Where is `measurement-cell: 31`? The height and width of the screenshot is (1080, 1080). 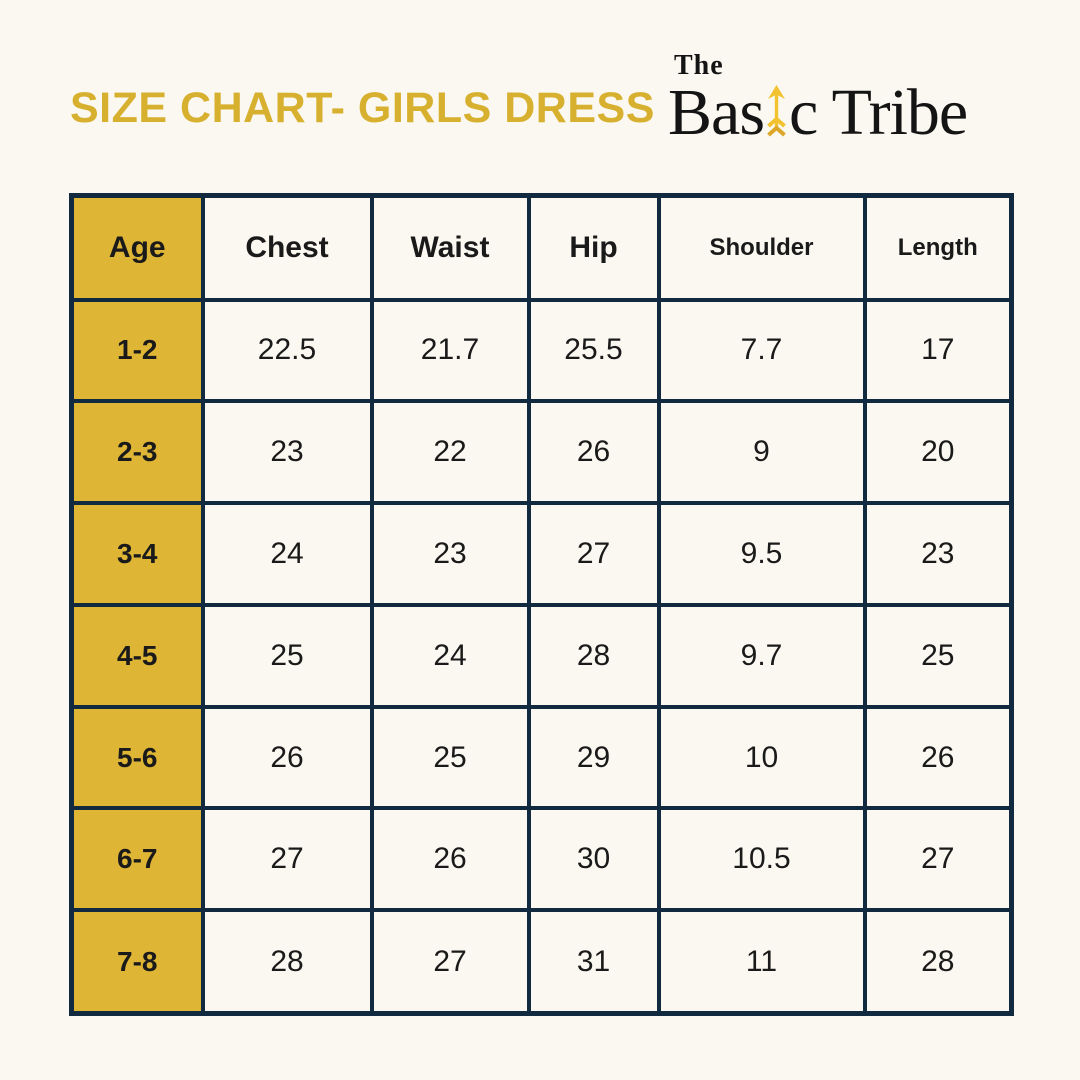 measurement-cell: 31 is located at coordinates (593, 962).